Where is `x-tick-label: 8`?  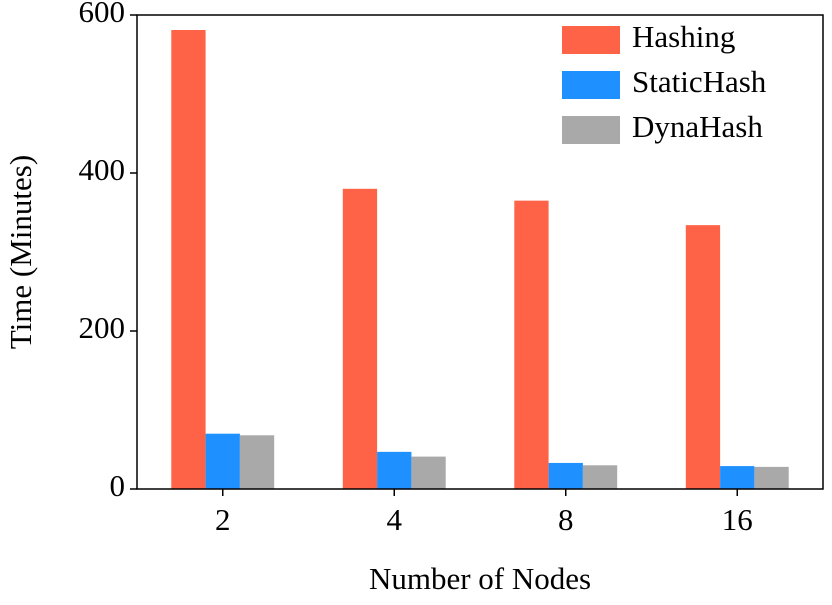 x-tick-label: 8 is located at coordinates (566, 519).